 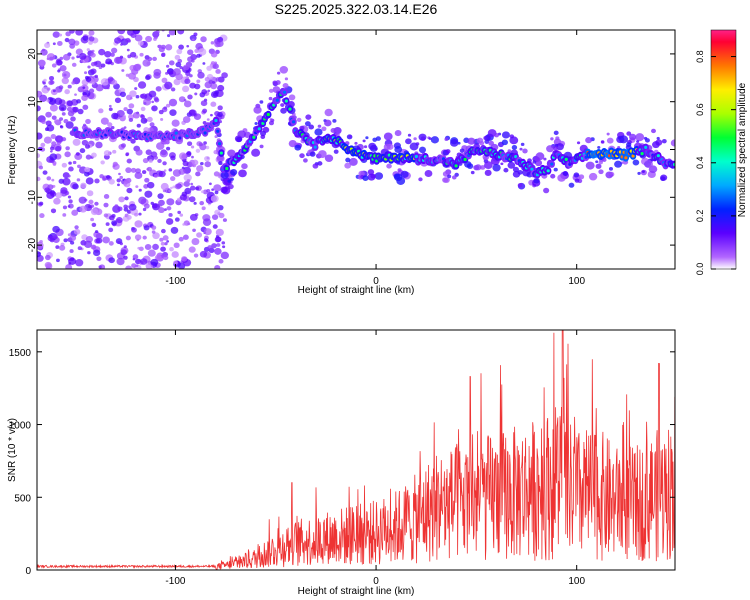 I want to click on colorbar-tick-label: 0.0, so click(x=700, y=269).